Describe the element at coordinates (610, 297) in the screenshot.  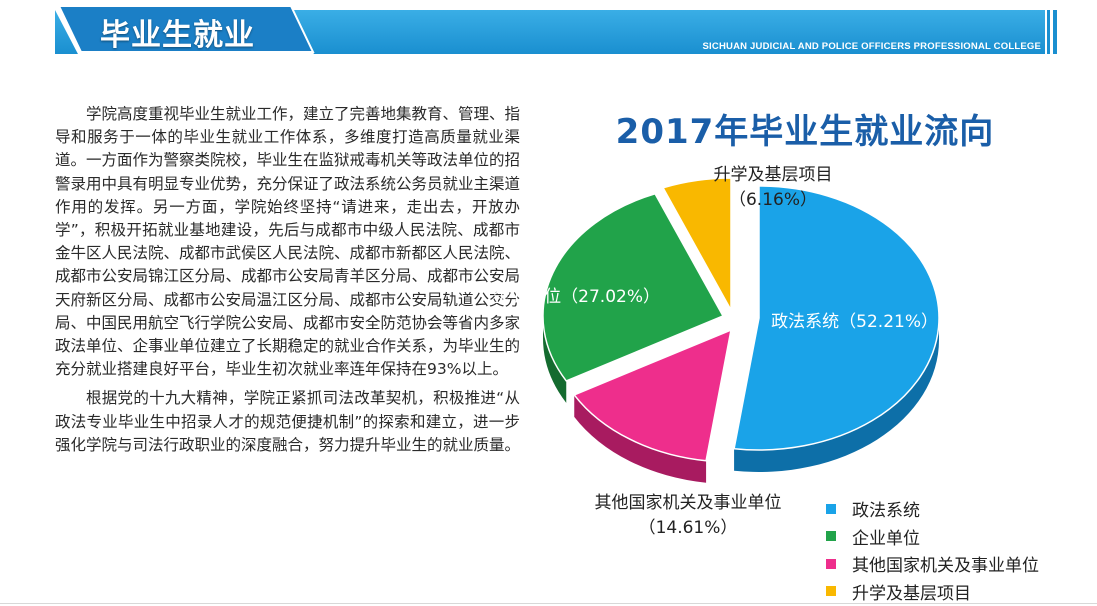
I see `data-label-value: （27.02%）` at that location.